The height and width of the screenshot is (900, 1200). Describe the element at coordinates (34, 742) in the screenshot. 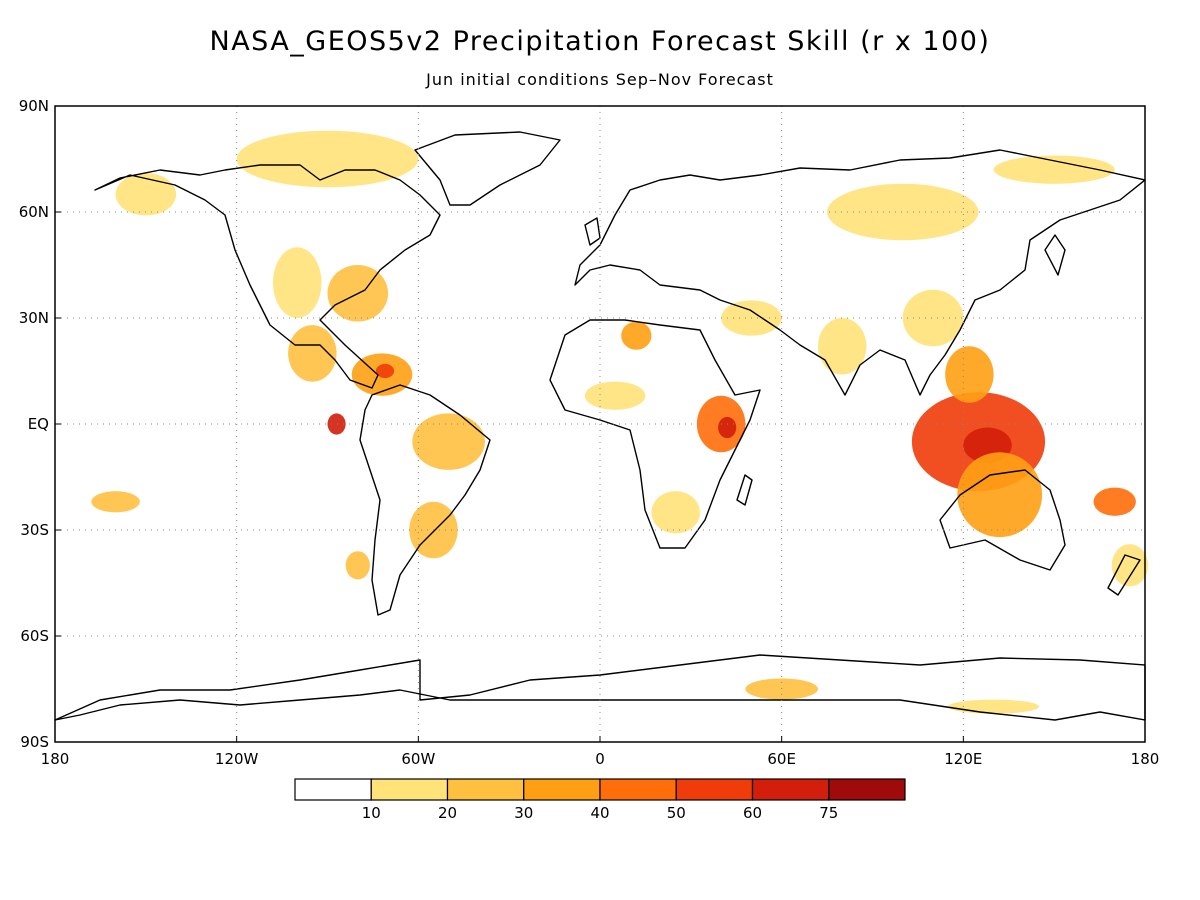

I see `lat-label: 90S` at that location.